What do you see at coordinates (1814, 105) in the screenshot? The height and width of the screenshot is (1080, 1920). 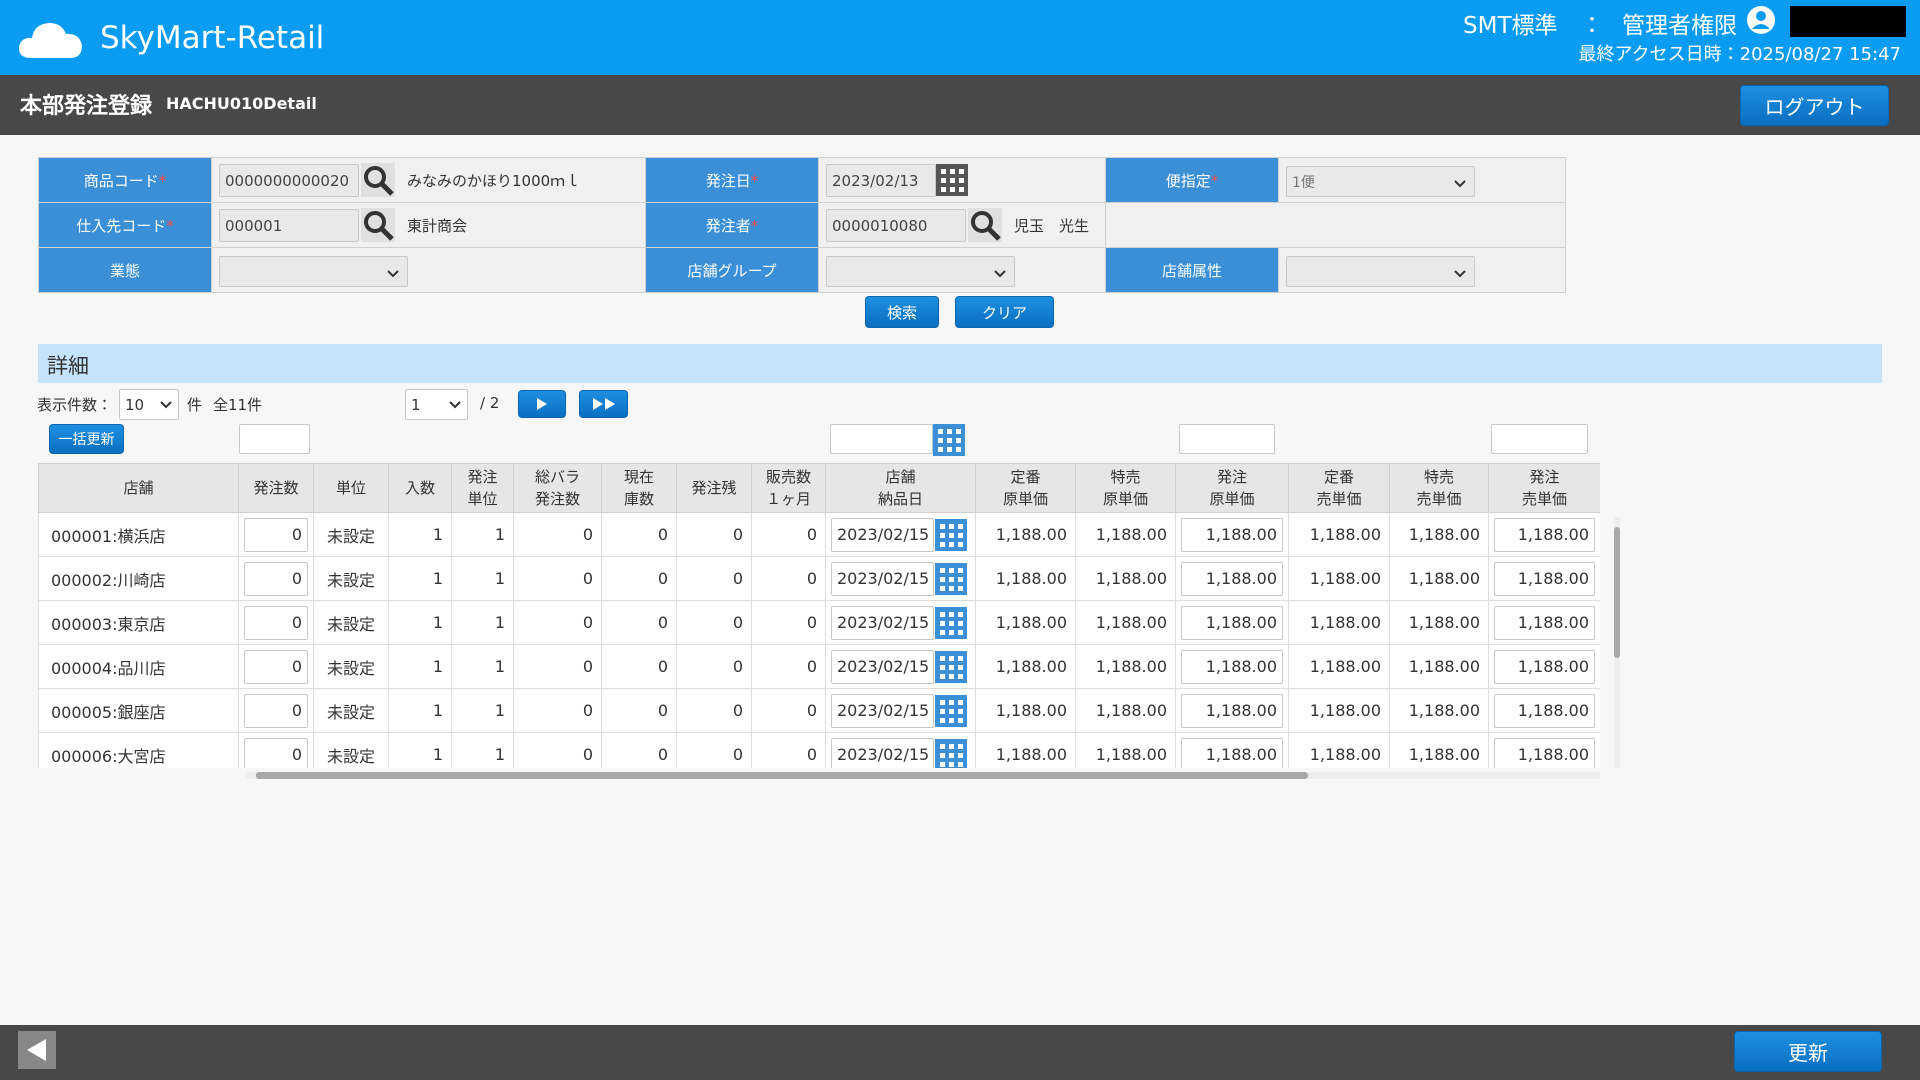 I see `logout-button: ログアウト` at bounding box center [1814, 105].